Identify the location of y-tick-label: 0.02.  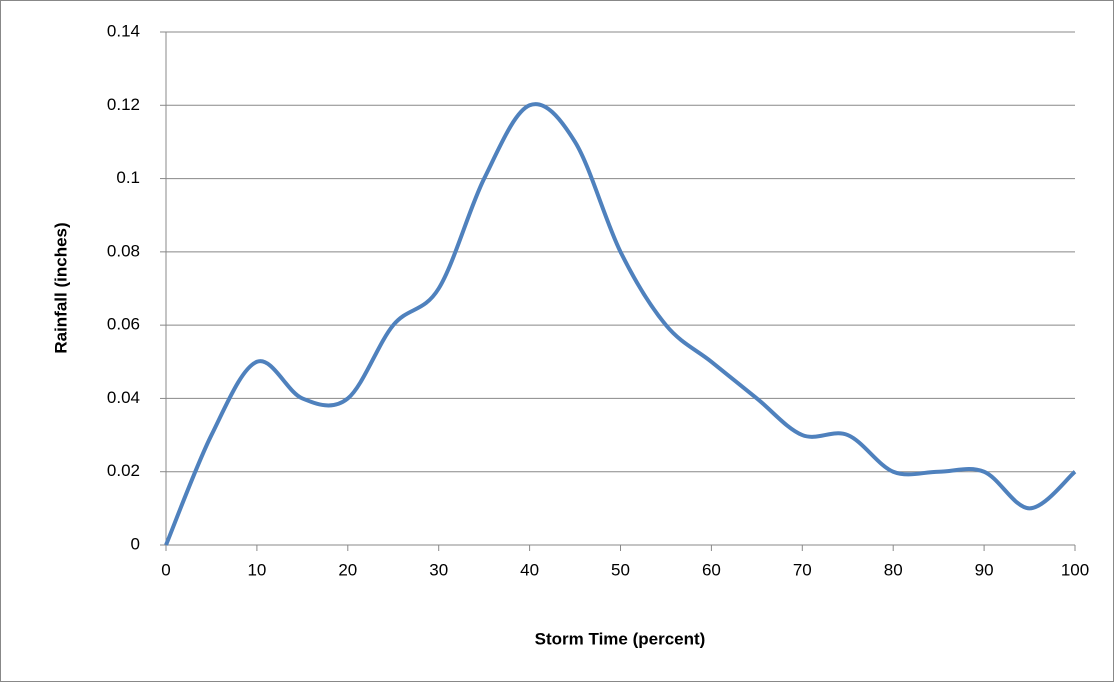
(123, 470).